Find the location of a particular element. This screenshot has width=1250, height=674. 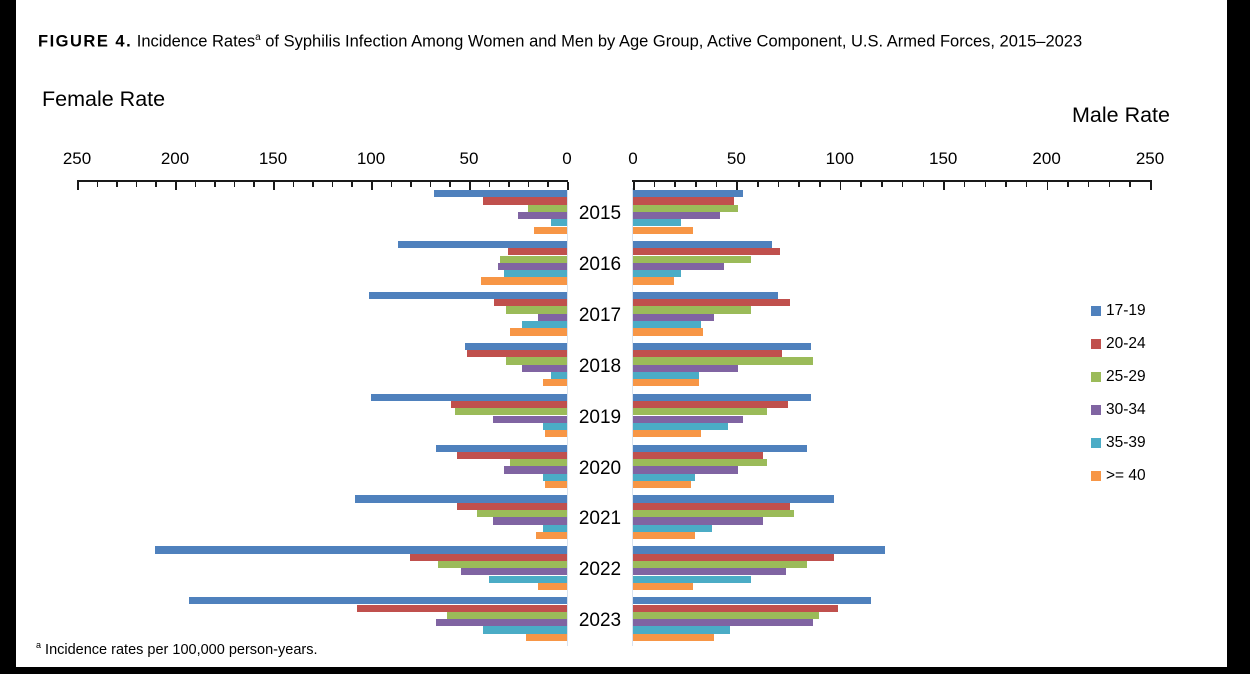

bar-female-2023->= 40 is located at coordinates (546, 637).